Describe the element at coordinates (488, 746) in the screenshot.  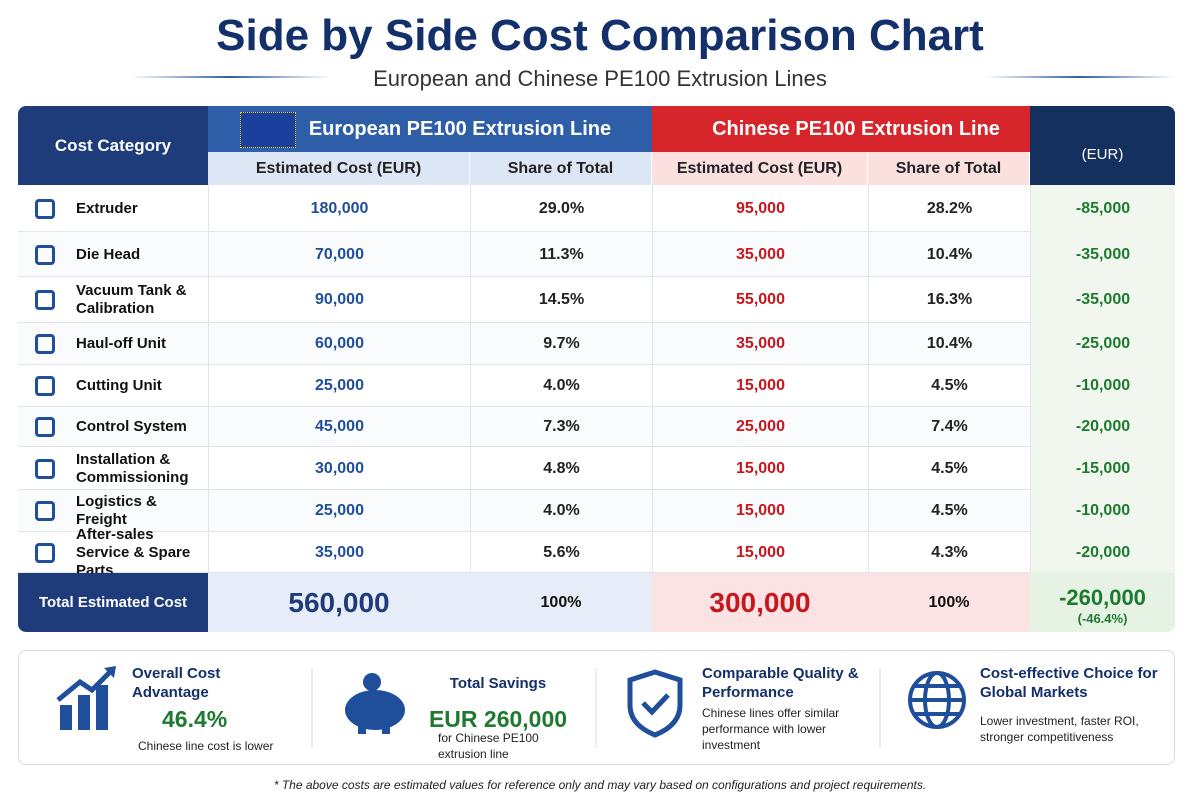
I see `card-note: for Chinese PE100 extrusion line` at that location.